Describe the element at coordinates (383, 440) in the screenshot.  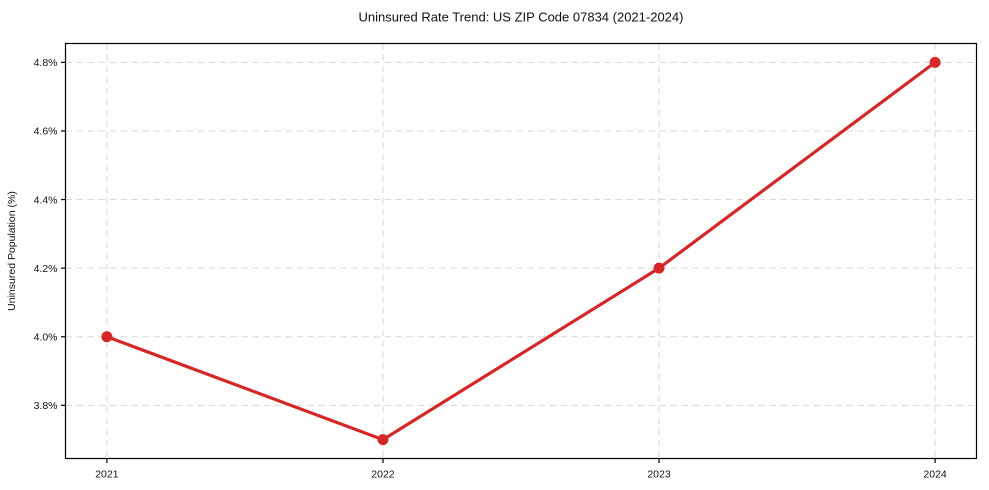
I see `data-point-2022` at that location.